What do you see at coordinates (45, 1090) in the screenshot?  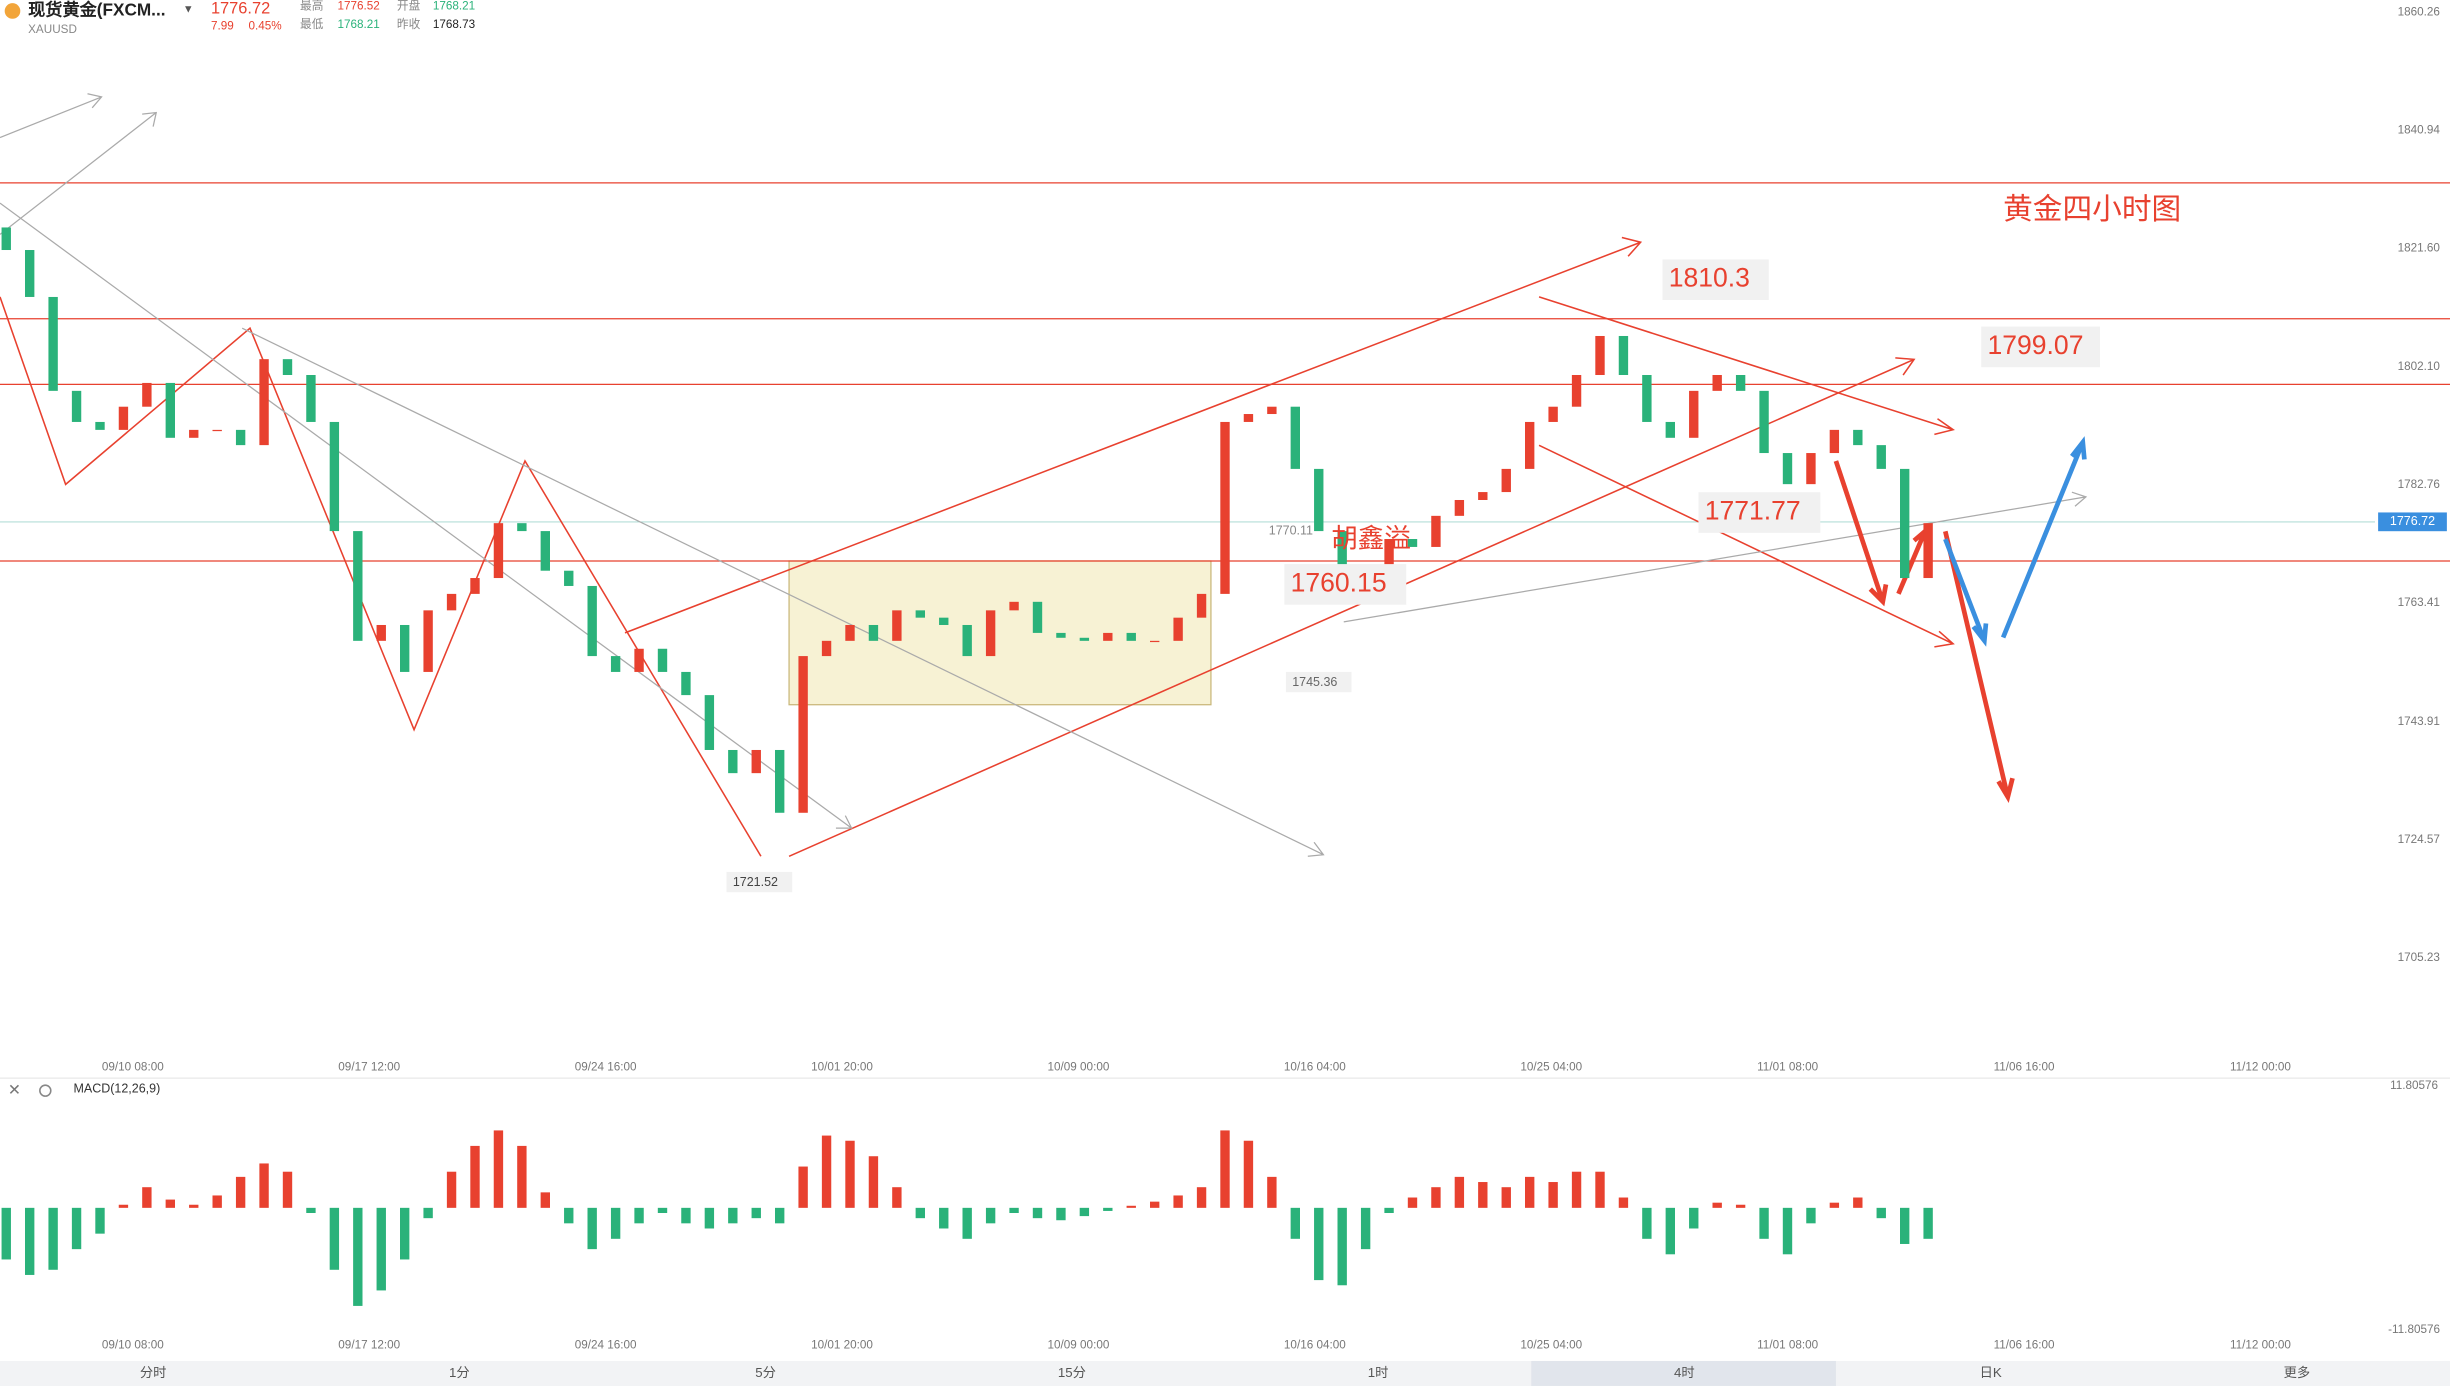 I see `settings-icon` at bounding box center [45, 1090].